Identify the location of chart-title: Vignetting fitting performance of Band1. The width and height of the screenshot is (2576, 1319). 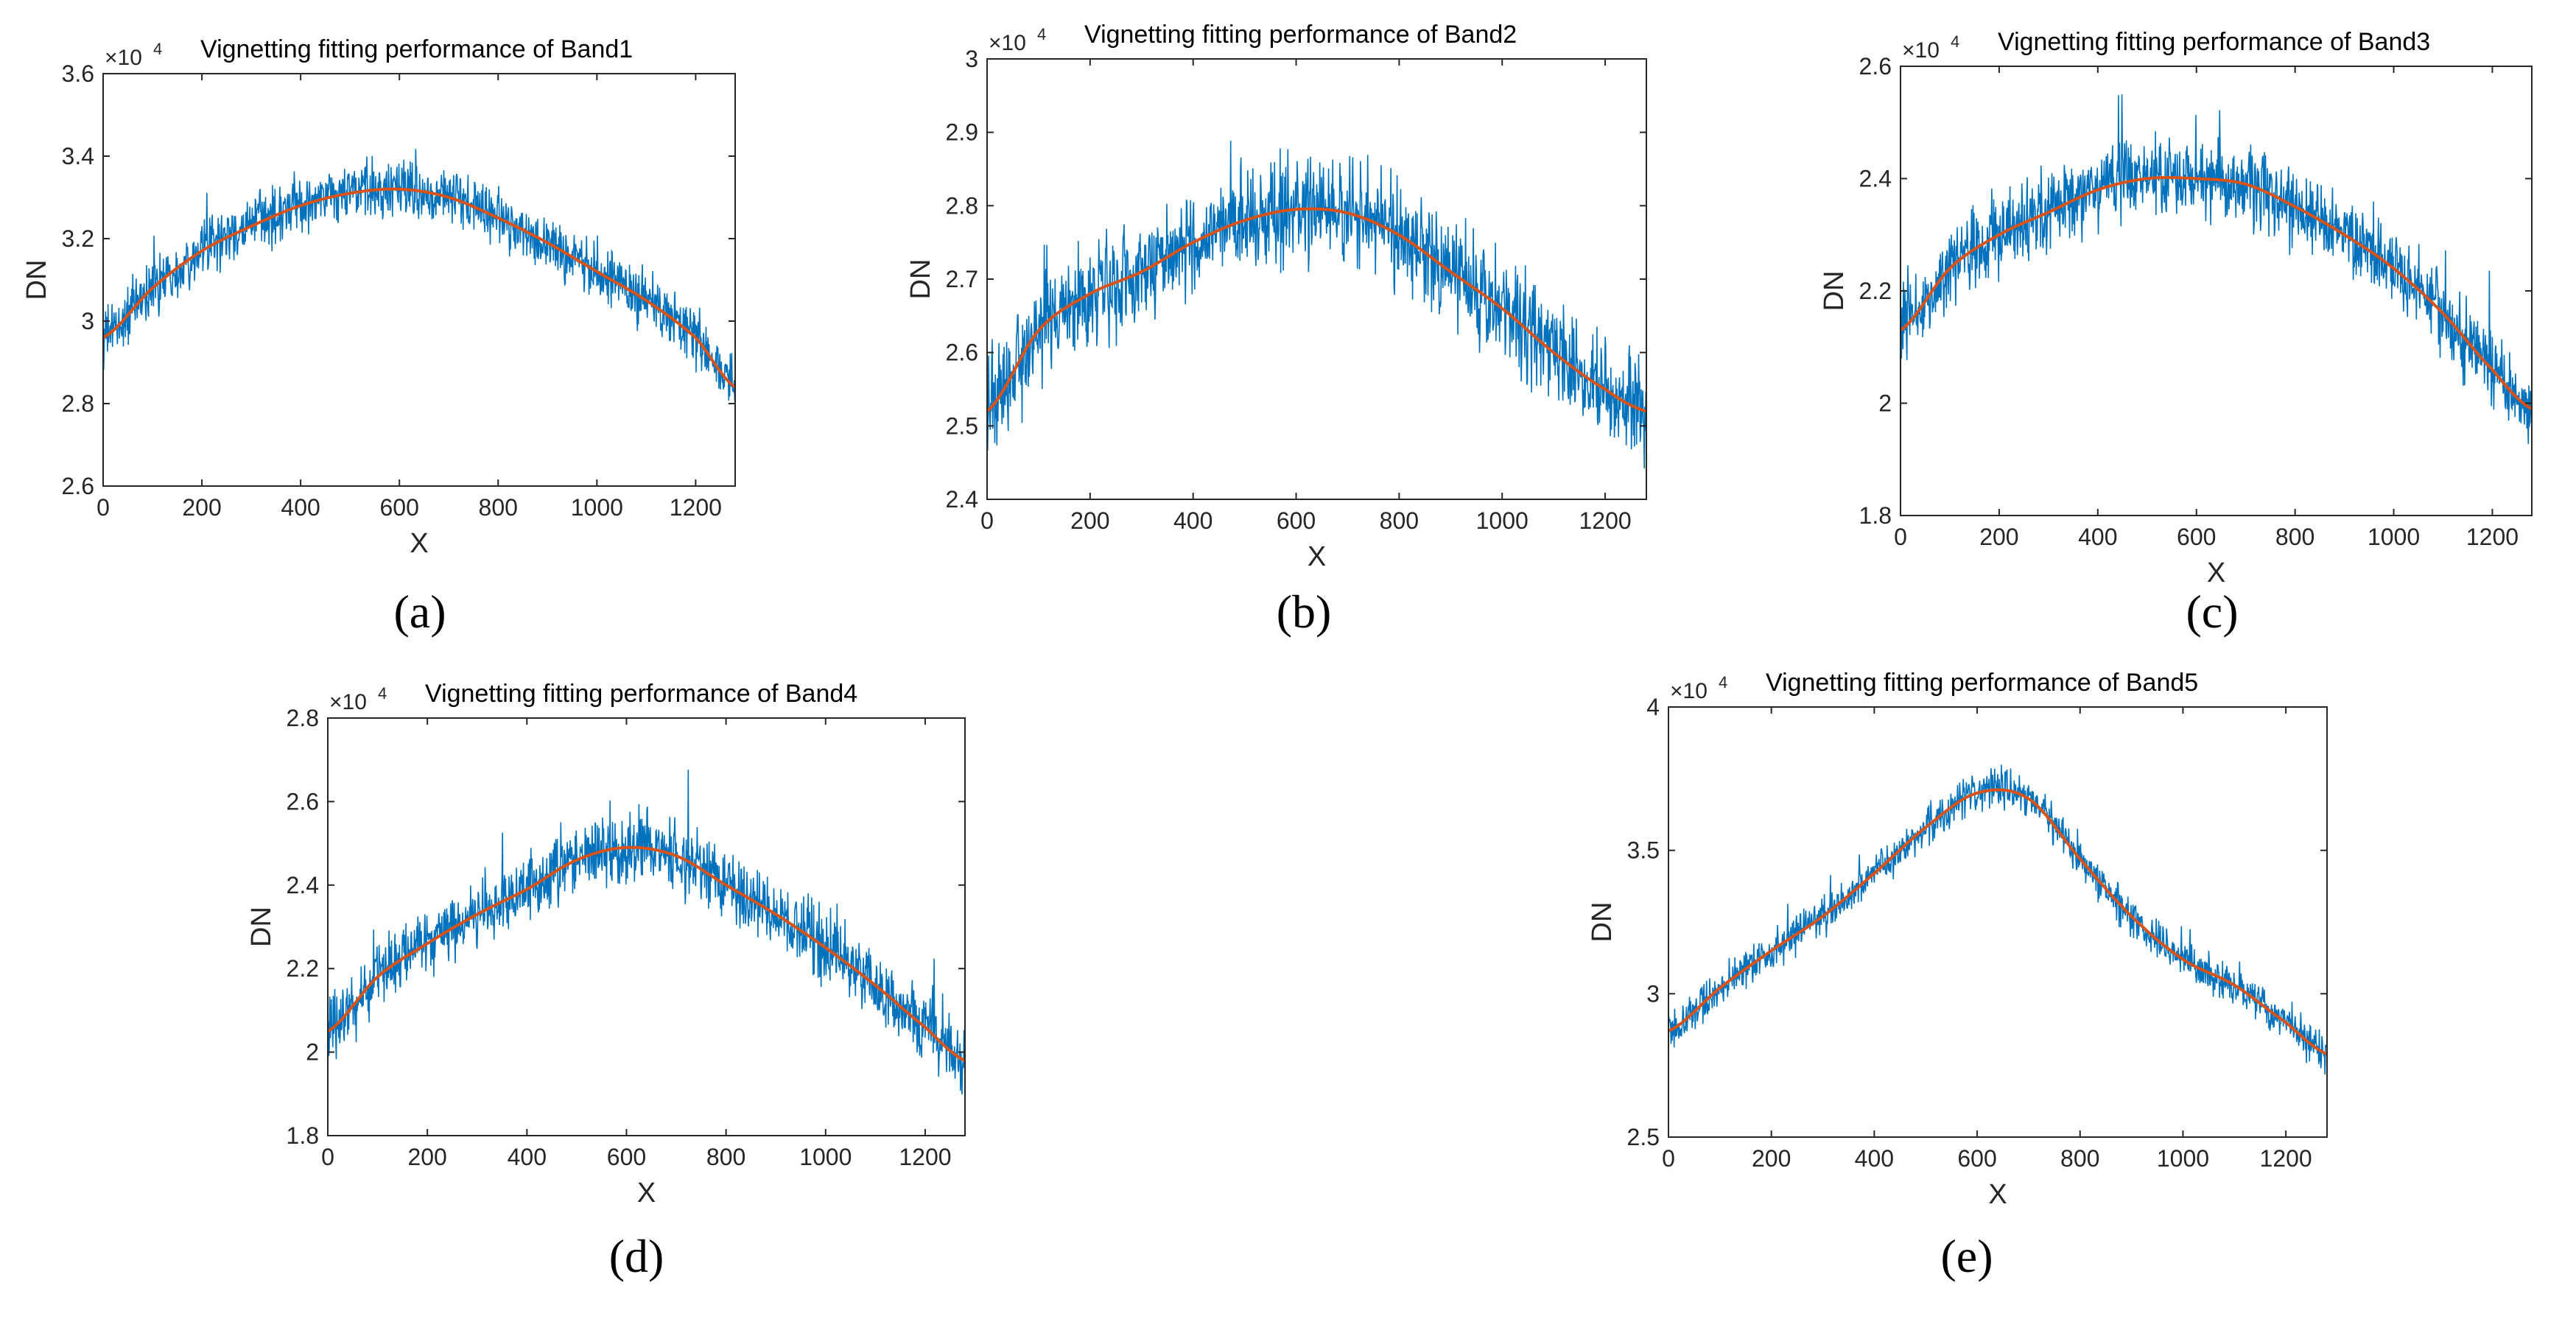
(416, 49).